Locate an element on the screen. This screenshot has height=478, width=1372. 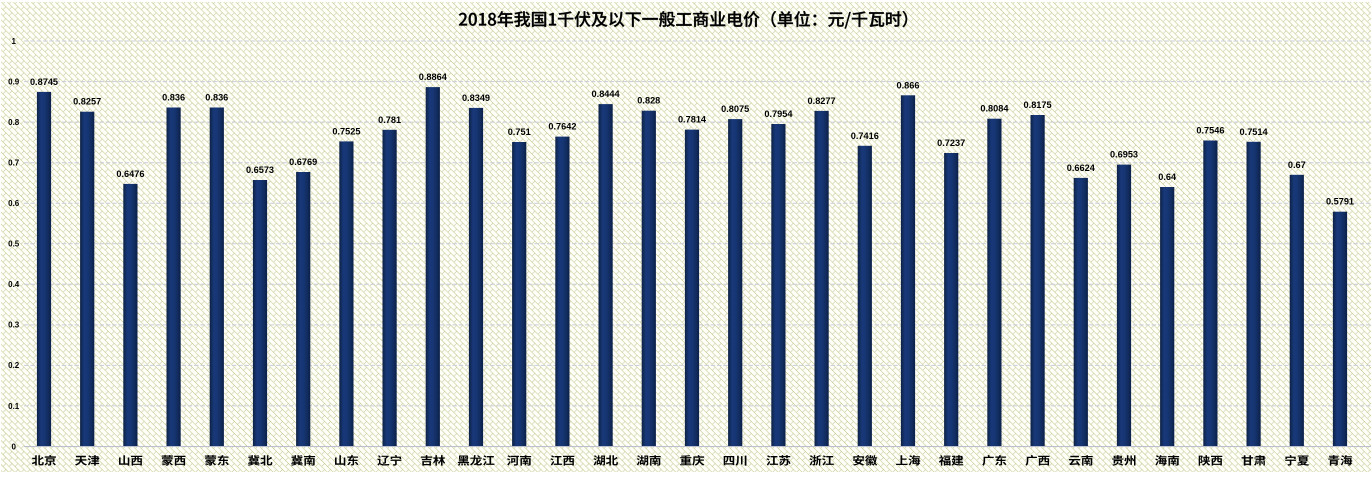
svg-text: 0.8444 is located at coordinates (606, 94).